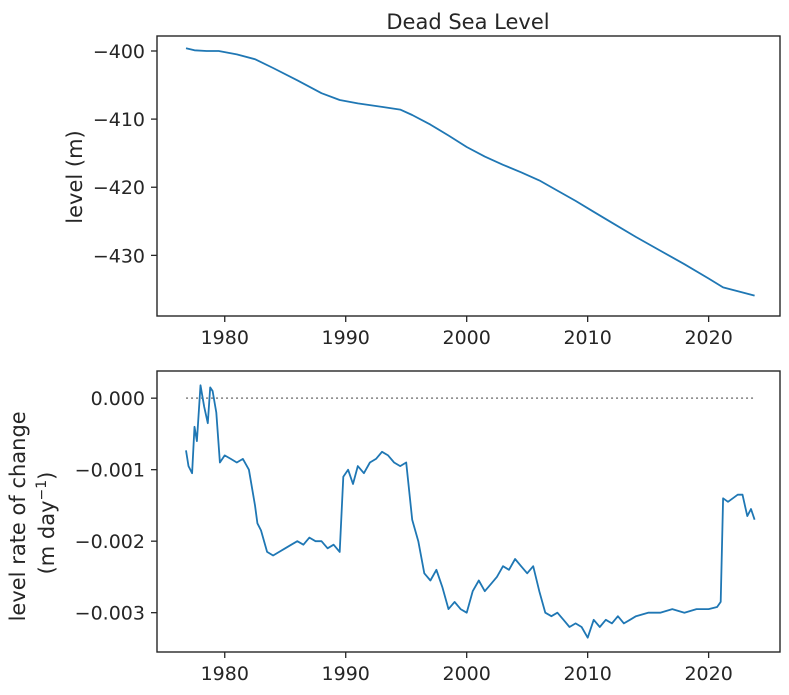 The image size is (789, 695). Describe the element at coordinates (119, 120) in the screenshot. I see `y-tick-label: −410` at that location.